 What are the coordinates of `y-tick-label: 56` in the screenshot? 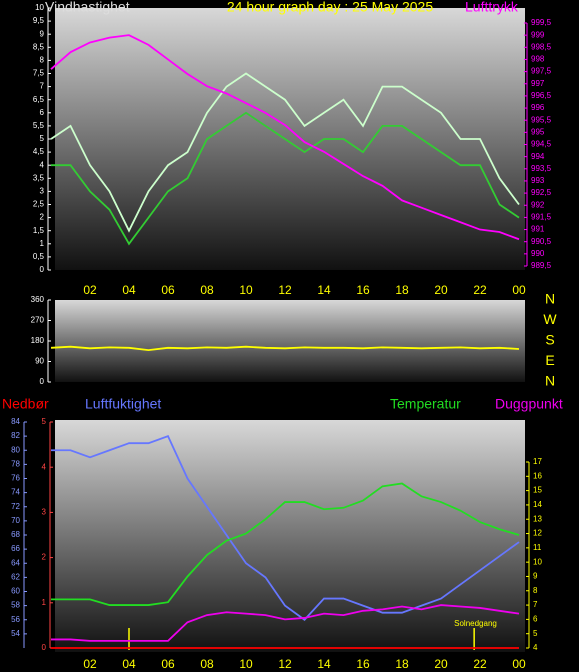 It's located at (15, 619).